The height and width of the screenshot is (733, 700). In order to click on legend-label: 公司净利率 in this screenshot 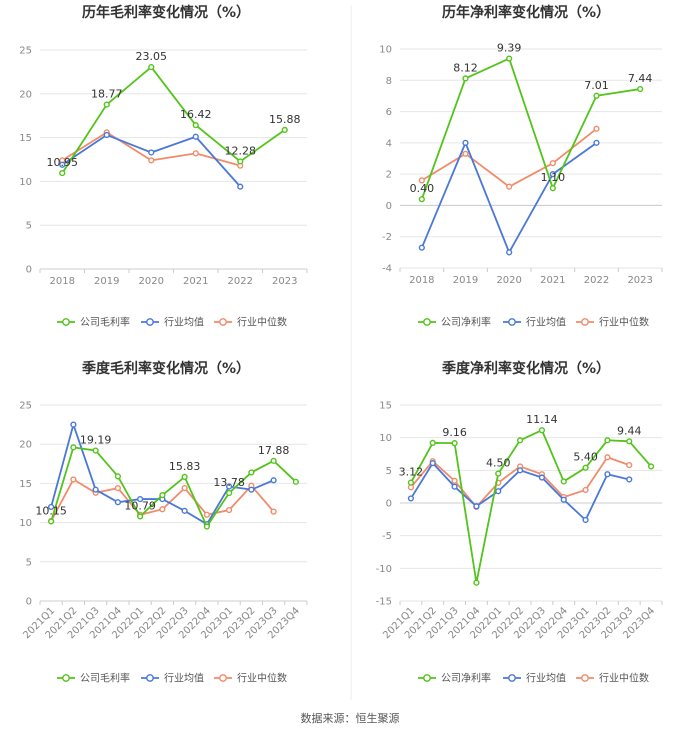, I will do `click(466, 322)`.